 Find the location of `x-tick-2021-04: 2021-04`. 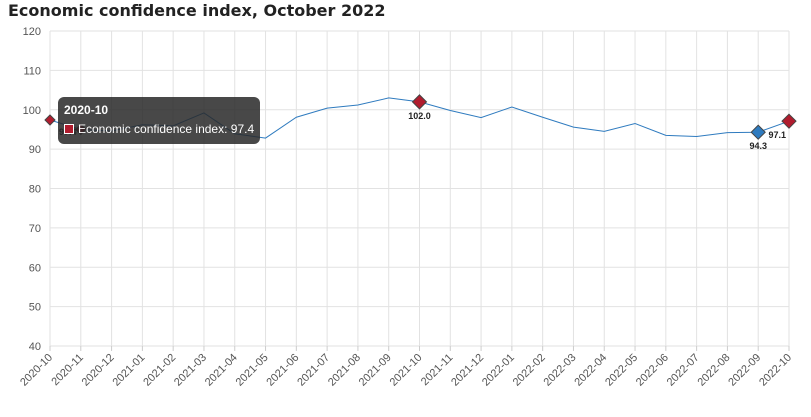

x-tick-2021-04: 2021-04 is located at coordinates (221, 370).